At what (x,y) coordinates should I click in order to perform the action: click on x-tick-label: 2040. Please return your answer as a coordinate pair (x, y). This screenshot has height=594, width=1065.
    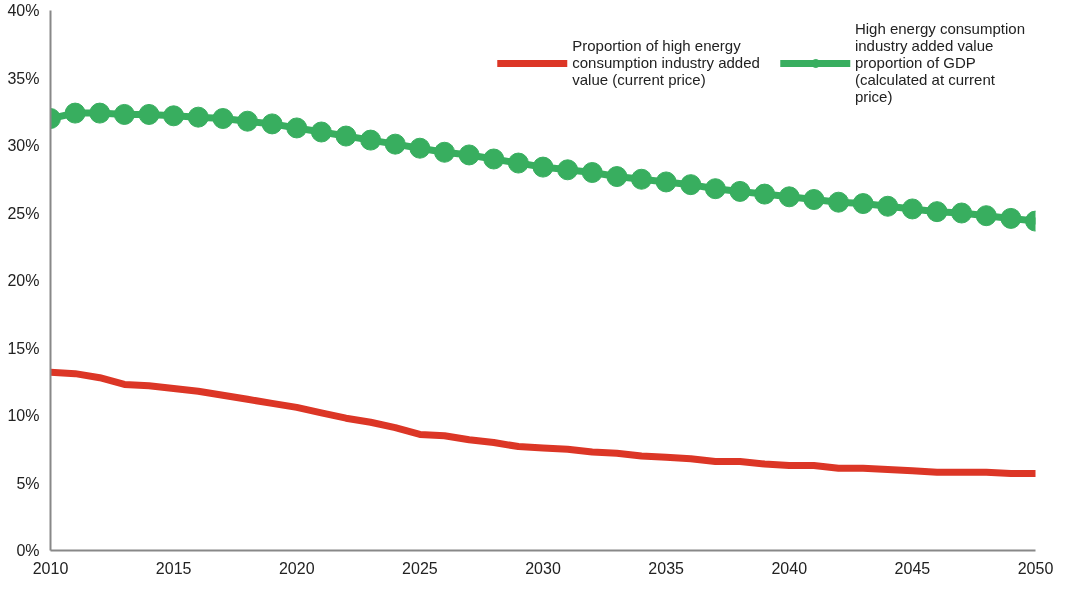
    Looking at the image, I should click on (789, 568).